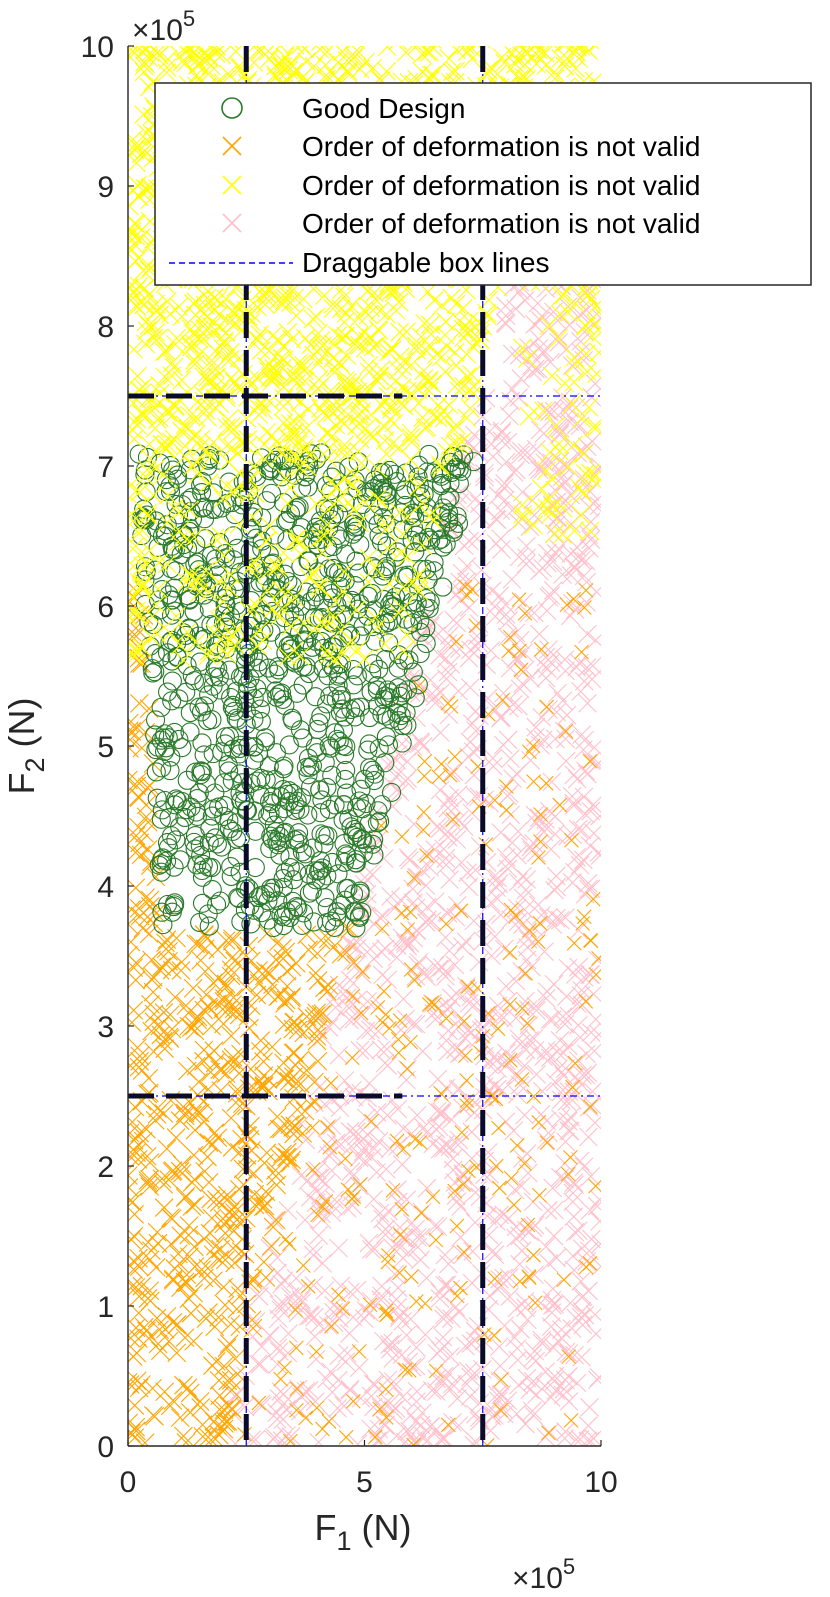 Image resolution: width=830 pixels, height=1597 pixels. I want to click on y-multiplier: ×10⁵, so click(163, 26).